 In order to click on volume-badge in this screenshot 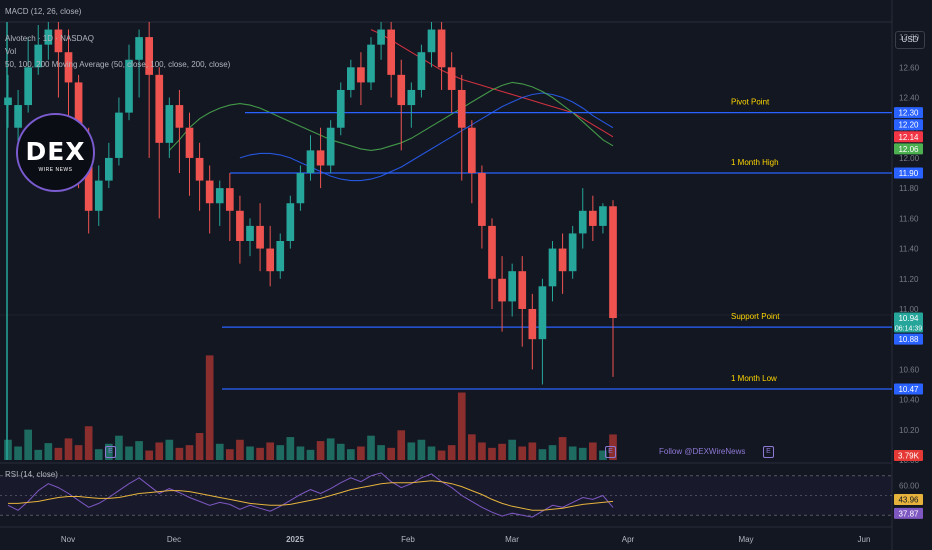, I will do `click(908, 455)`.